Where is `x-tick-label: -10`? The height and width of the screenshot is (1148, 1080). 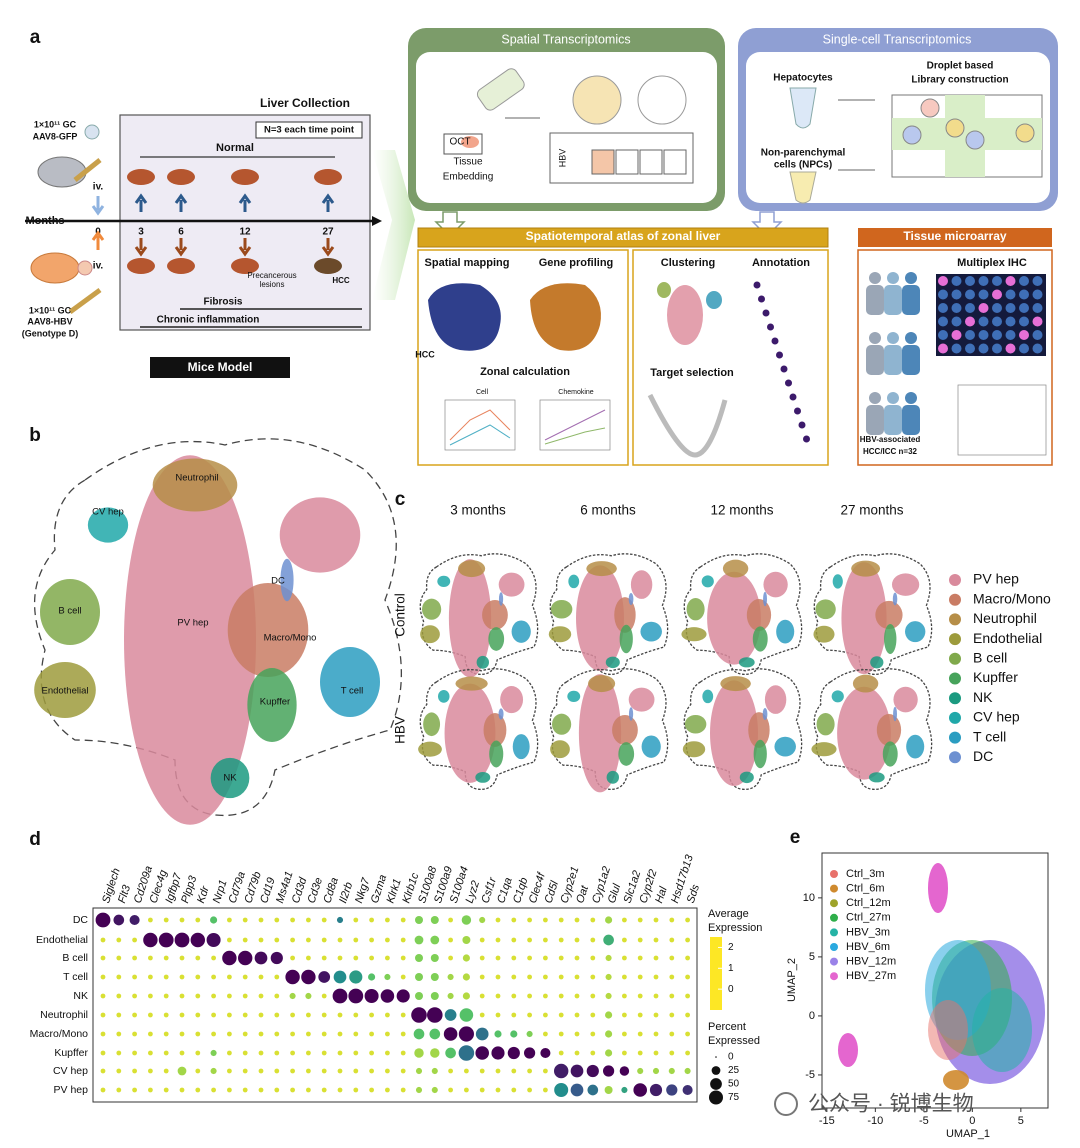
x-tick-label: -10 is located at coordinates (875, 1121).